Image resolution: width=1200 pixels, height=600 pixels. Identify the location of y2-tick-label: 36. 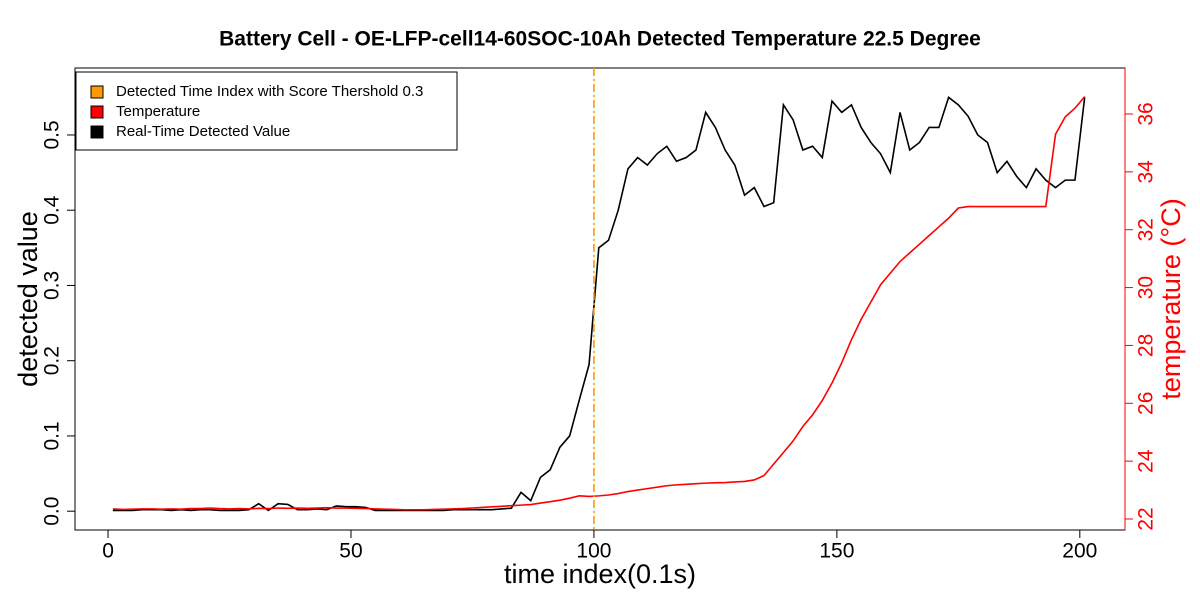
(1146, 113).